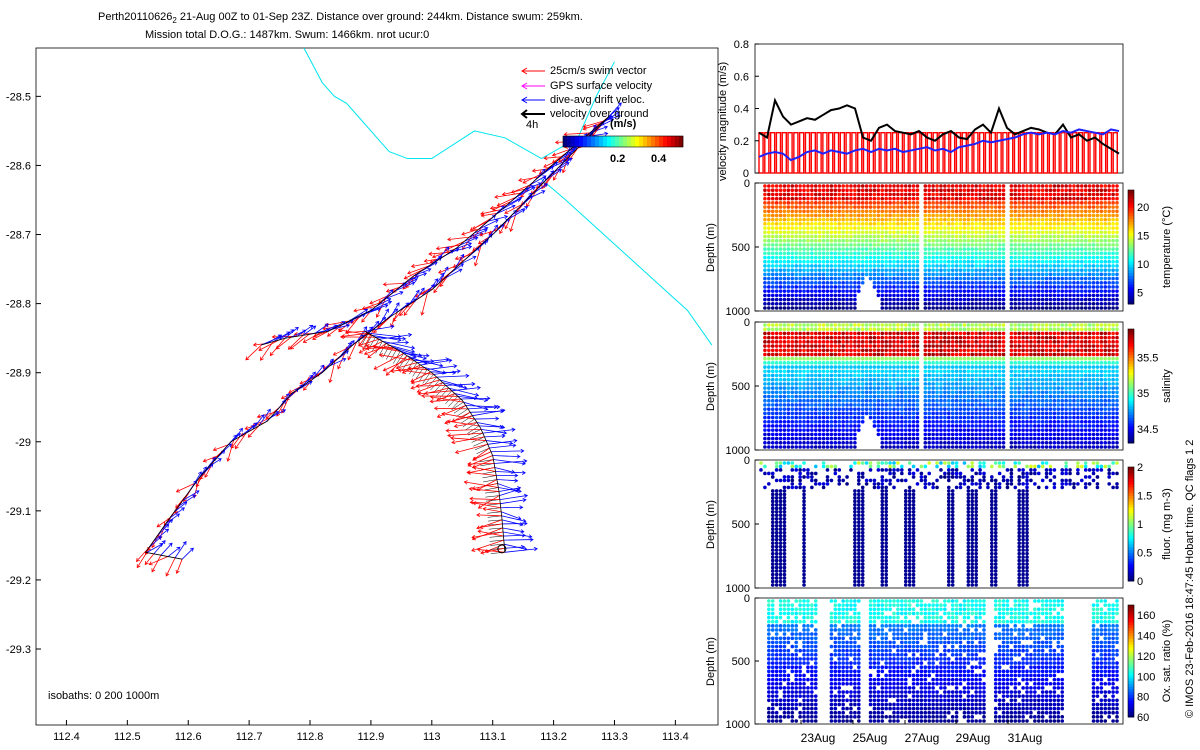  I want to click on ground-vector, so click(444, 393).